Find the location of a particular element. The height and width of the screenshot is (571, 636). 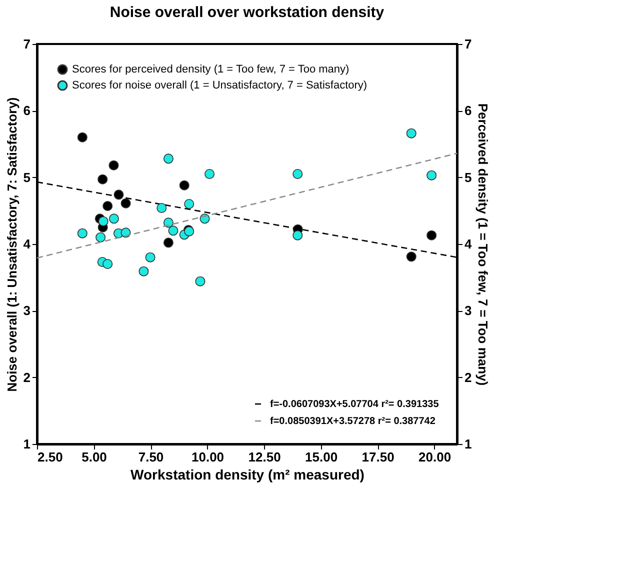

y-tick-label: 4 is located at coordinates (27, 244).